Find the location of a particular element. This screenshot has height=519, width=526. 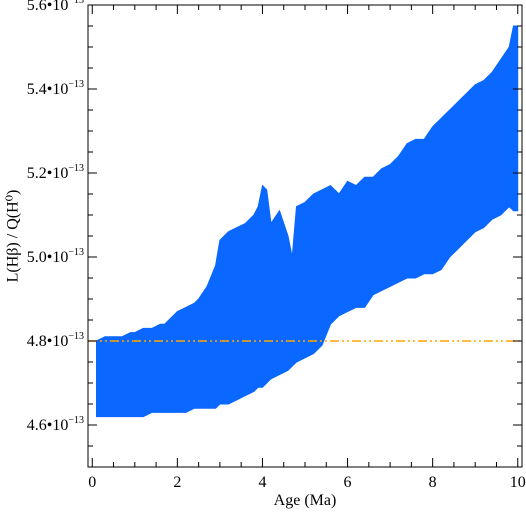

y-tick-label: 4.8•10−13 is located at coordinates (55, 340).